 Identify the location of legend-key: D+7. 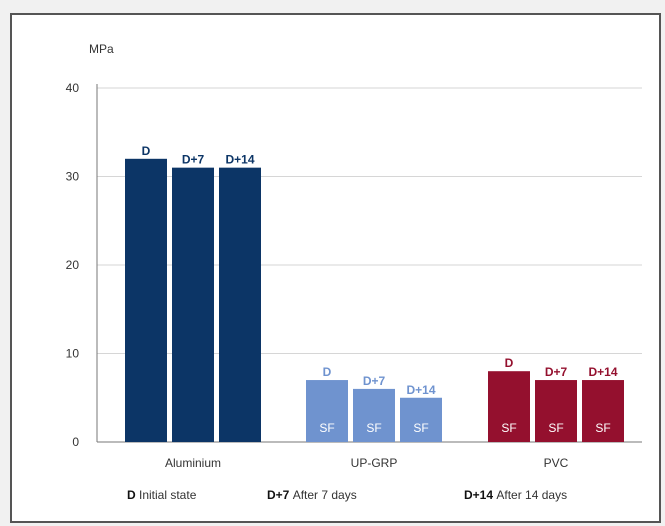
(280, 495).